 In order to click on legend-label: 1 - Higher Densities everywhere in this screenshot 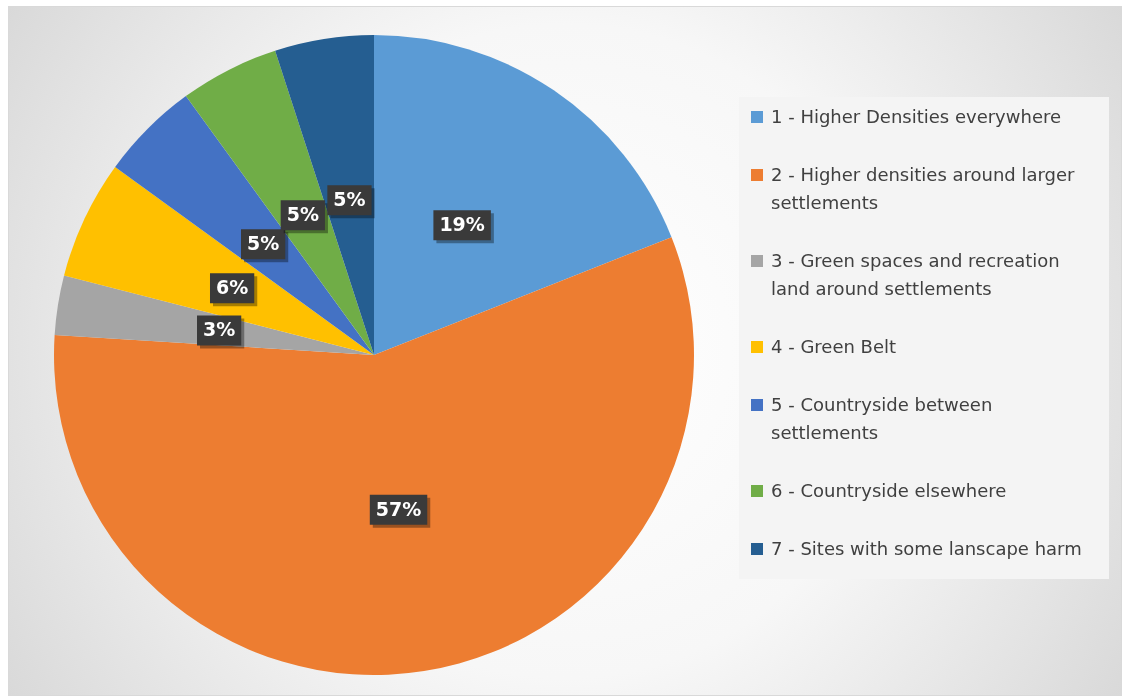, I will do `click(916, 117)`.